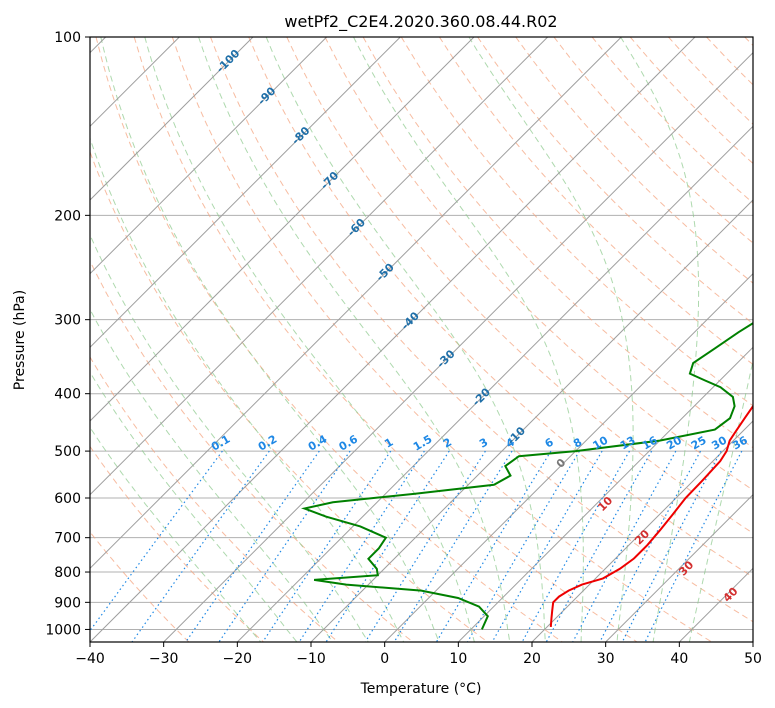 This screenshot has width=775, height=708. What do you see at coordinates (63, 630) in the screenshot?
I see `y-tick-label: 1000` at bounding box center [63, 630].